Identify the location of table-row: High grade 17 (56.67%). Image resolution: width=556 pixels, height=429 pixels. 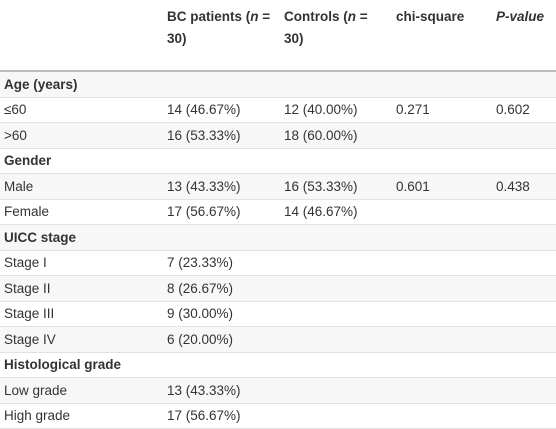
(278, 416).